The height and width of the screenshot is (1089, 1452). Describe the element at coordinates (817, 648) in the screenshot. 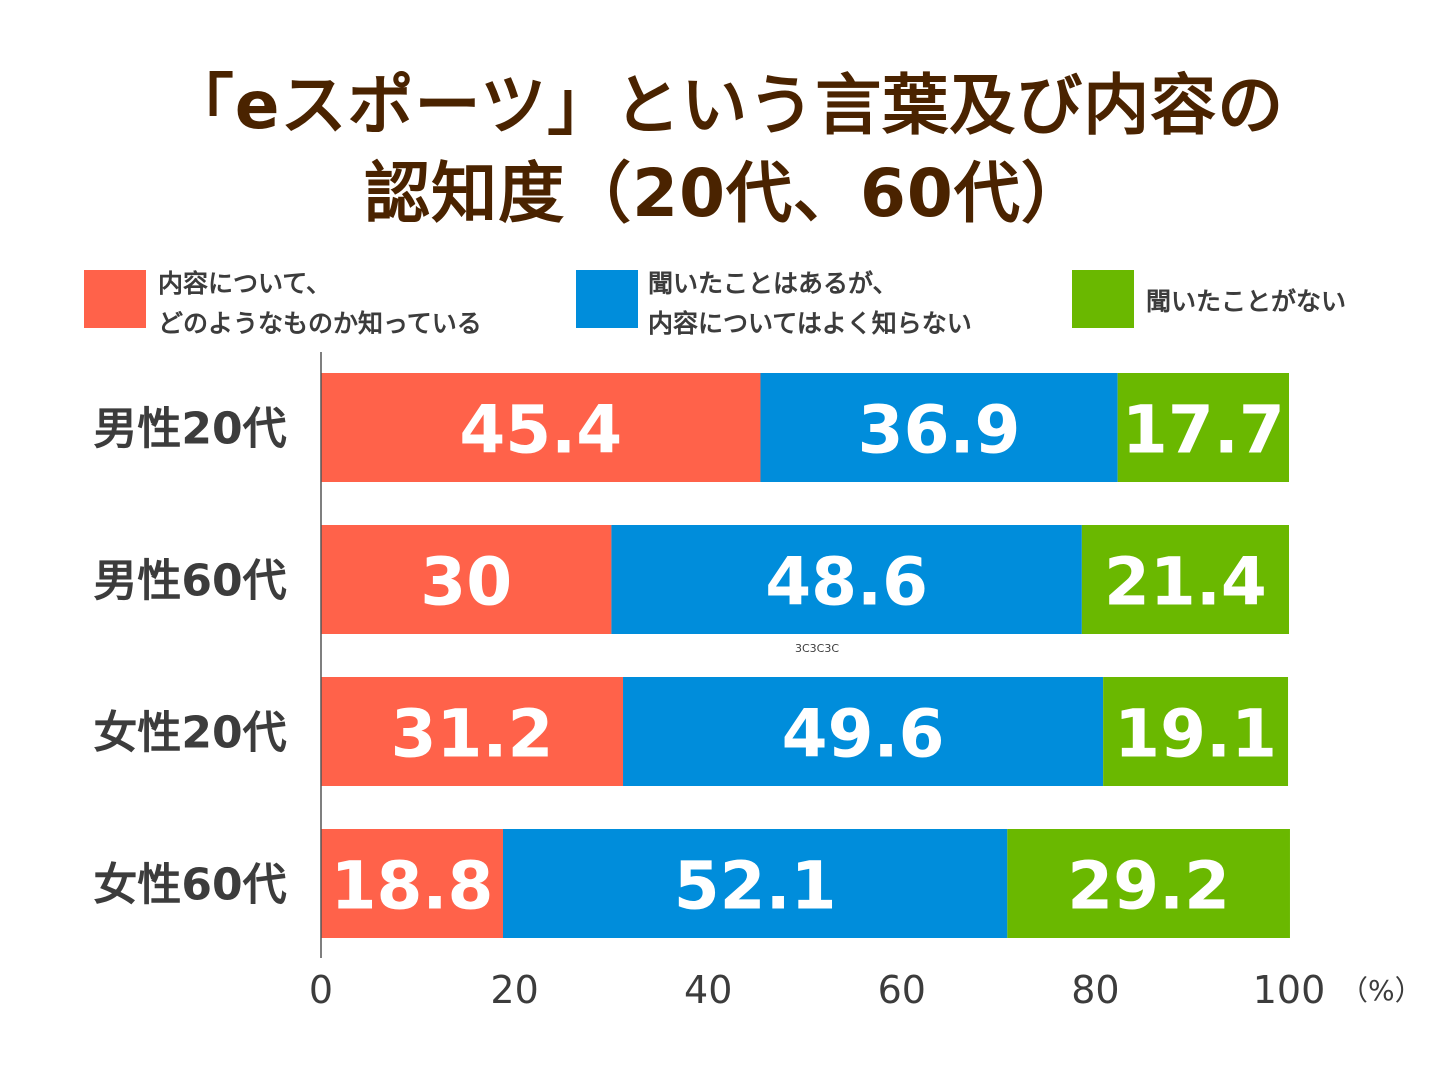

I see `stray-label: 3C3C3C` at that location.